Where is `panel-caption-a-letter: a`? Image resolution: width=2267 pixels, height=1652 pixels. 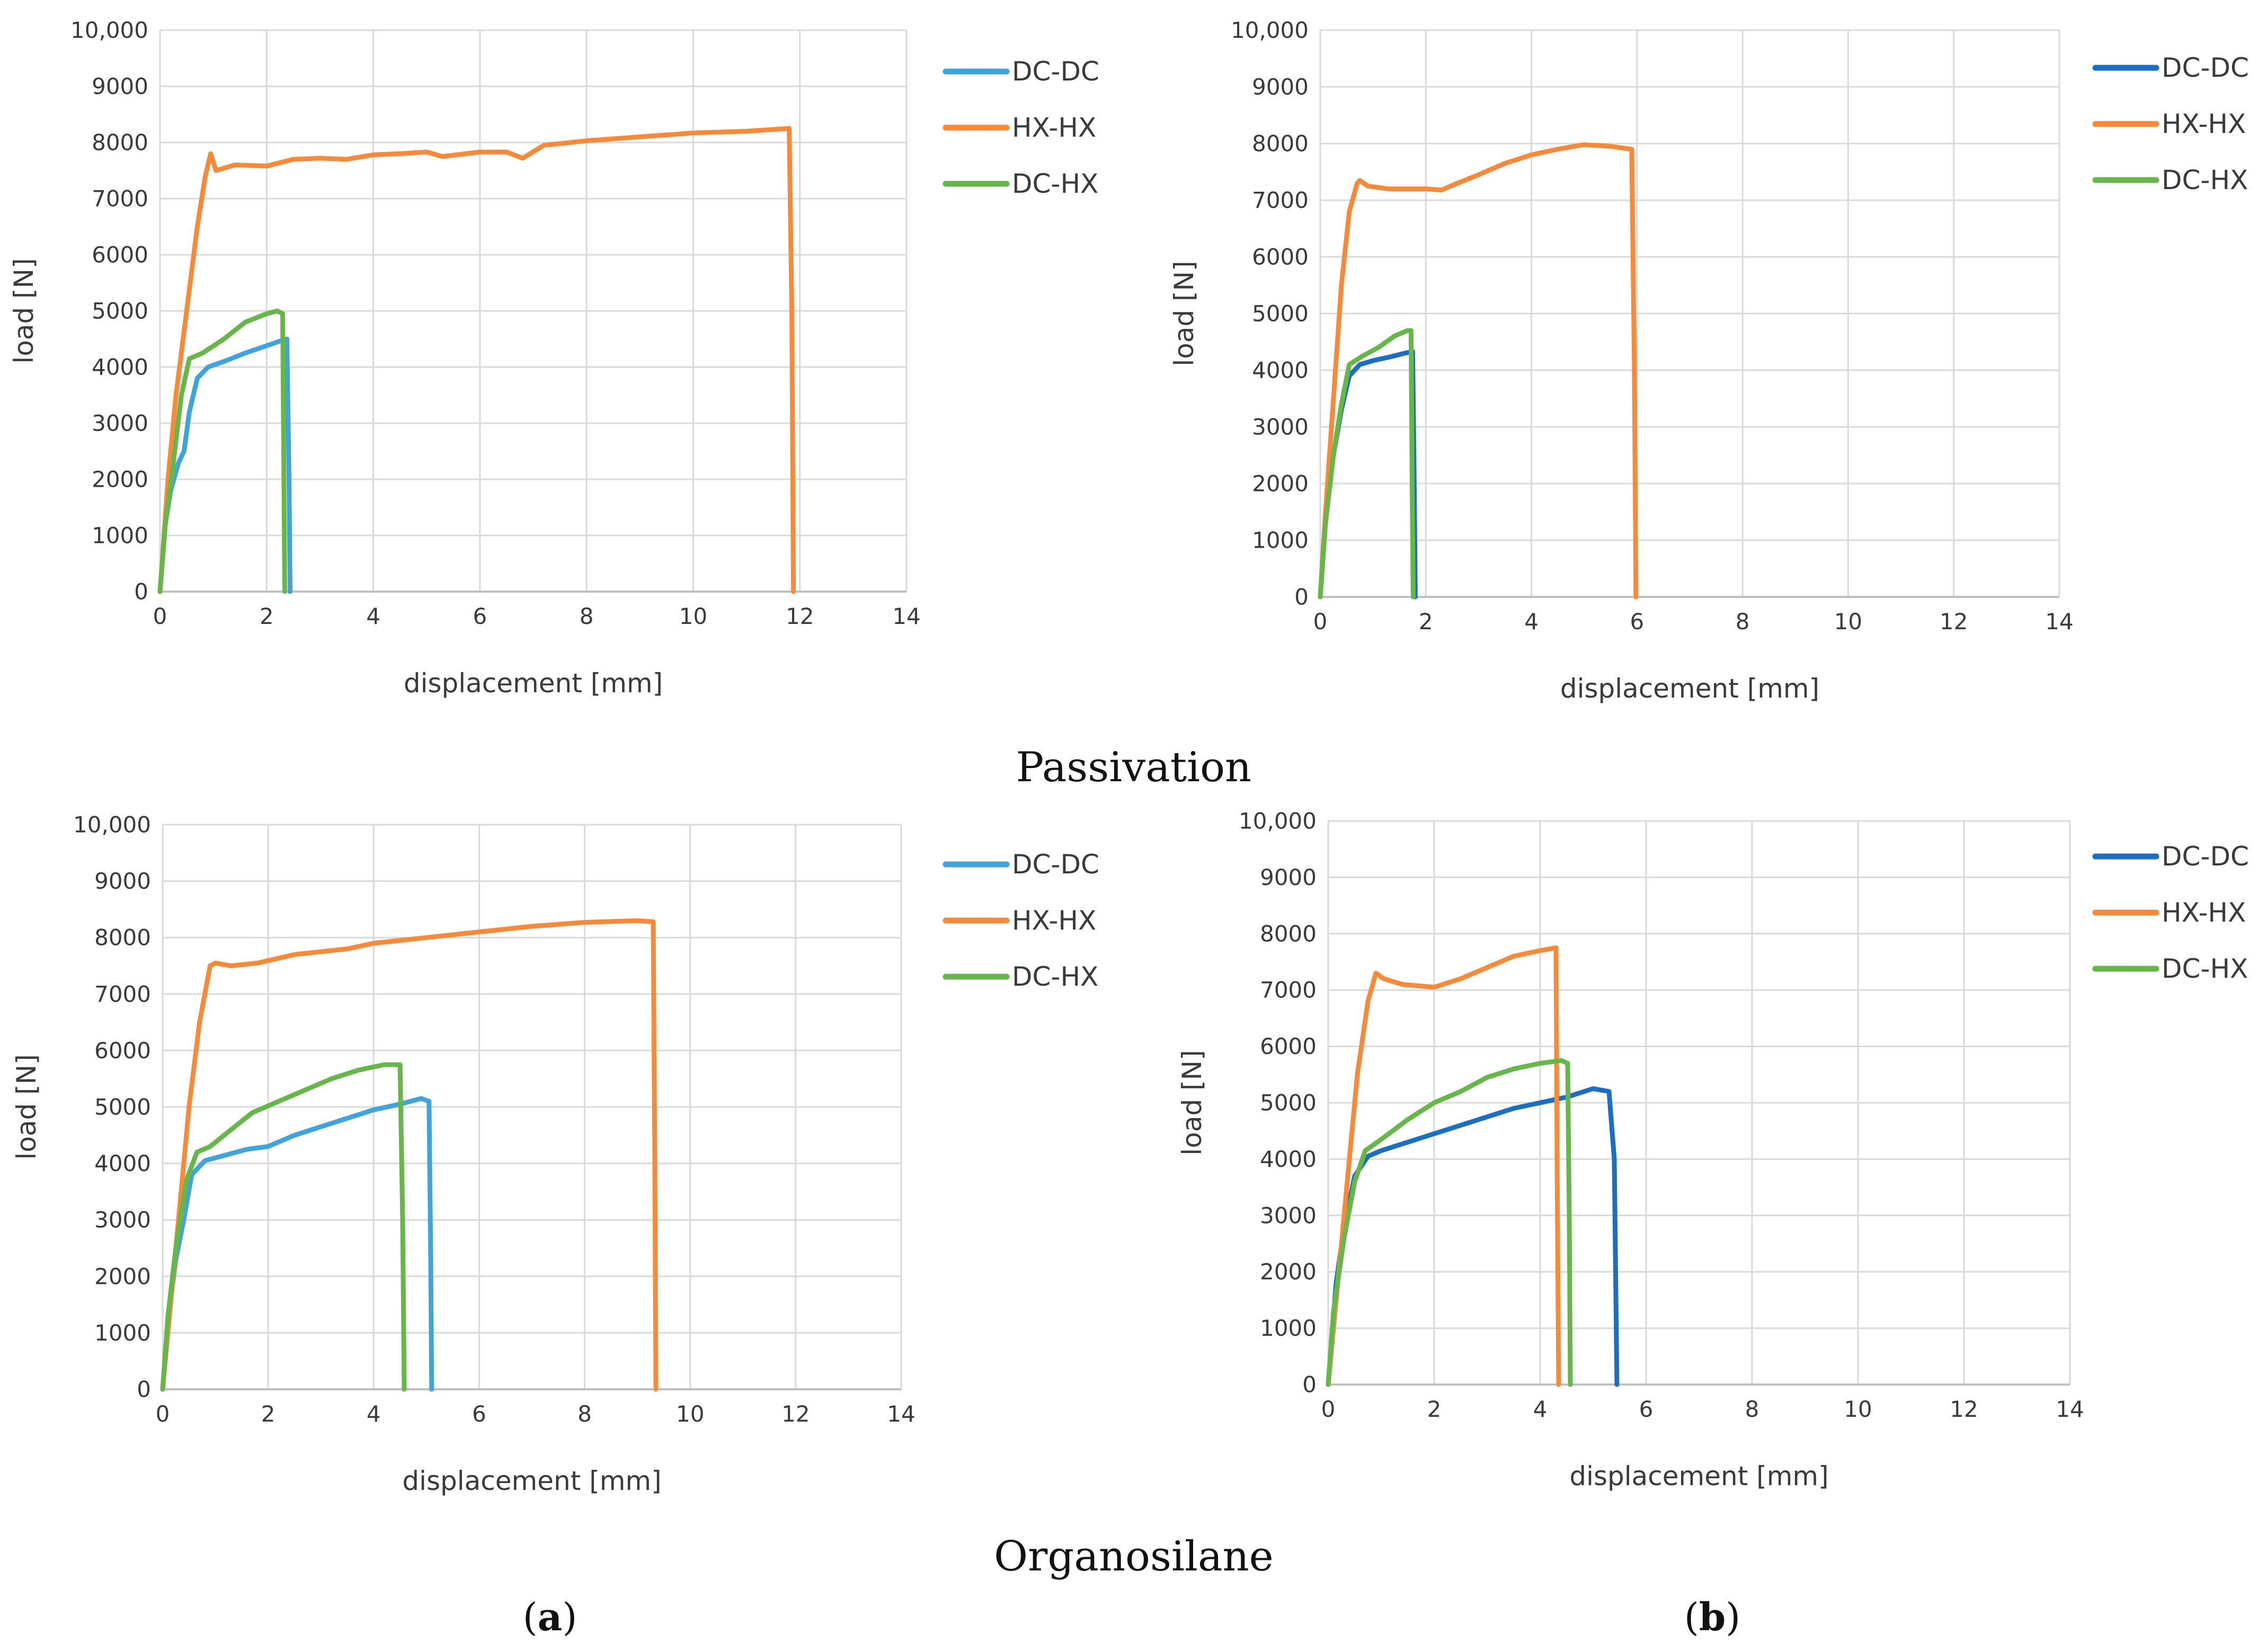
panel-caption-a-letter: a is located at coordinates (550, 1617).